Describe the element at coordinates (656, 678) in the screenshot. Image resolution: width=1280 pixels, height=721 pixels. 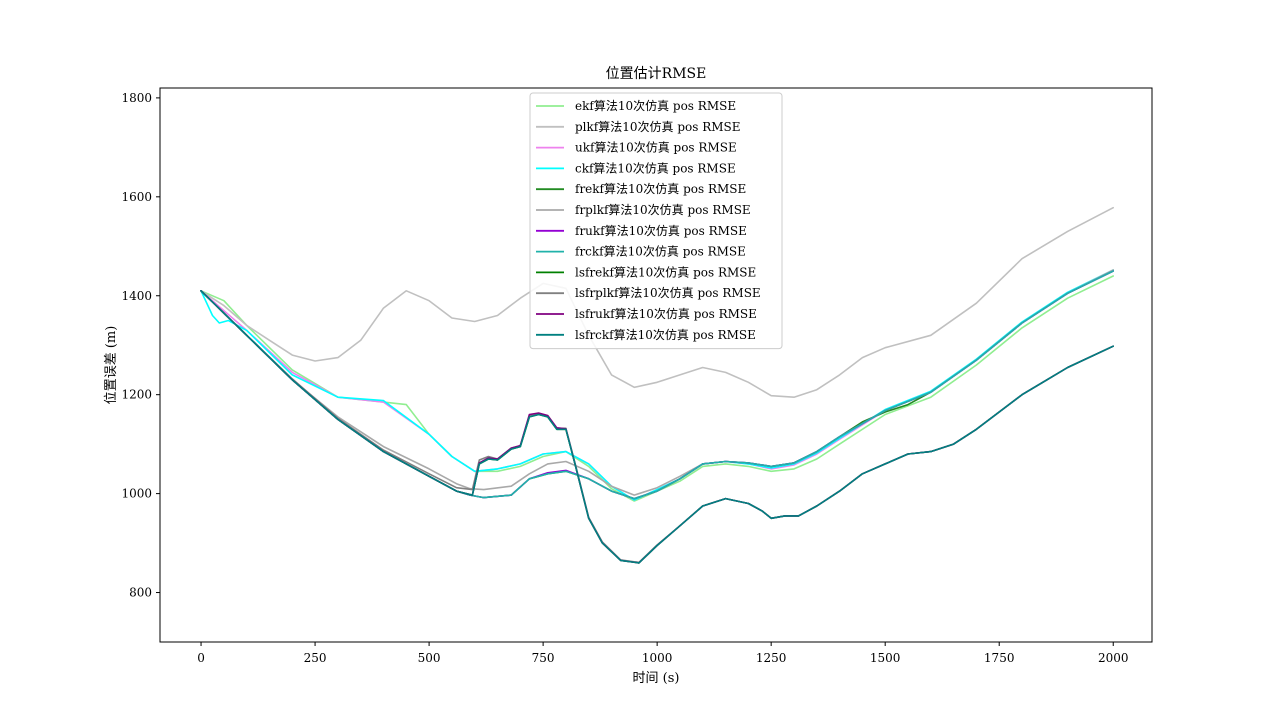
I see `x-axis-title: 时间 (s)` at that location.